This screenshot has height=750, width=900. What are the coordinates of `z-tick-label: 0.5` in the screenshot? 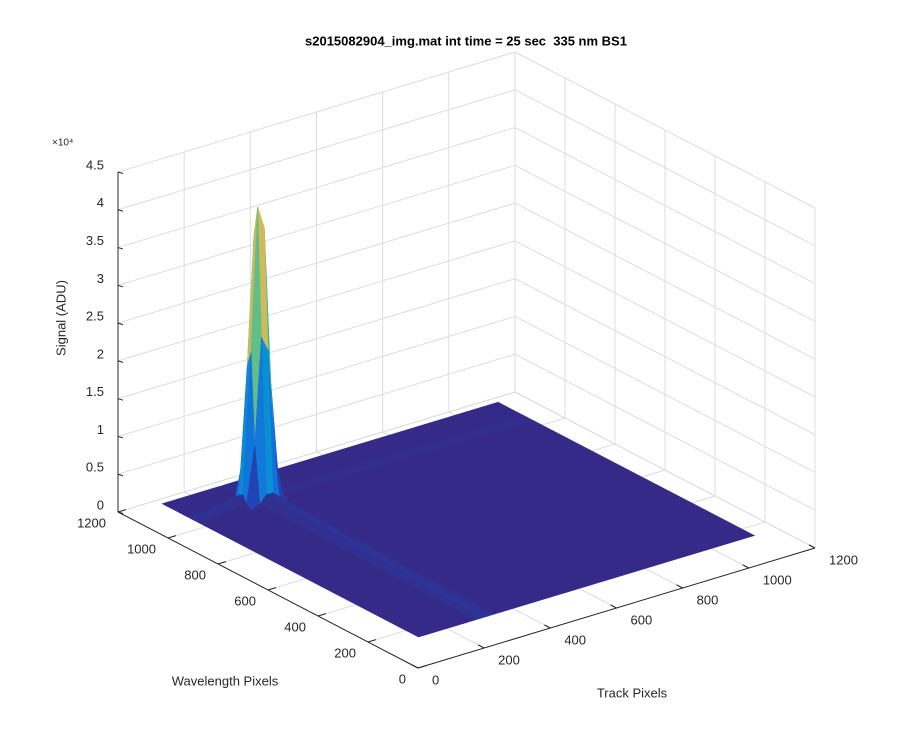 It's located at (95, 467).